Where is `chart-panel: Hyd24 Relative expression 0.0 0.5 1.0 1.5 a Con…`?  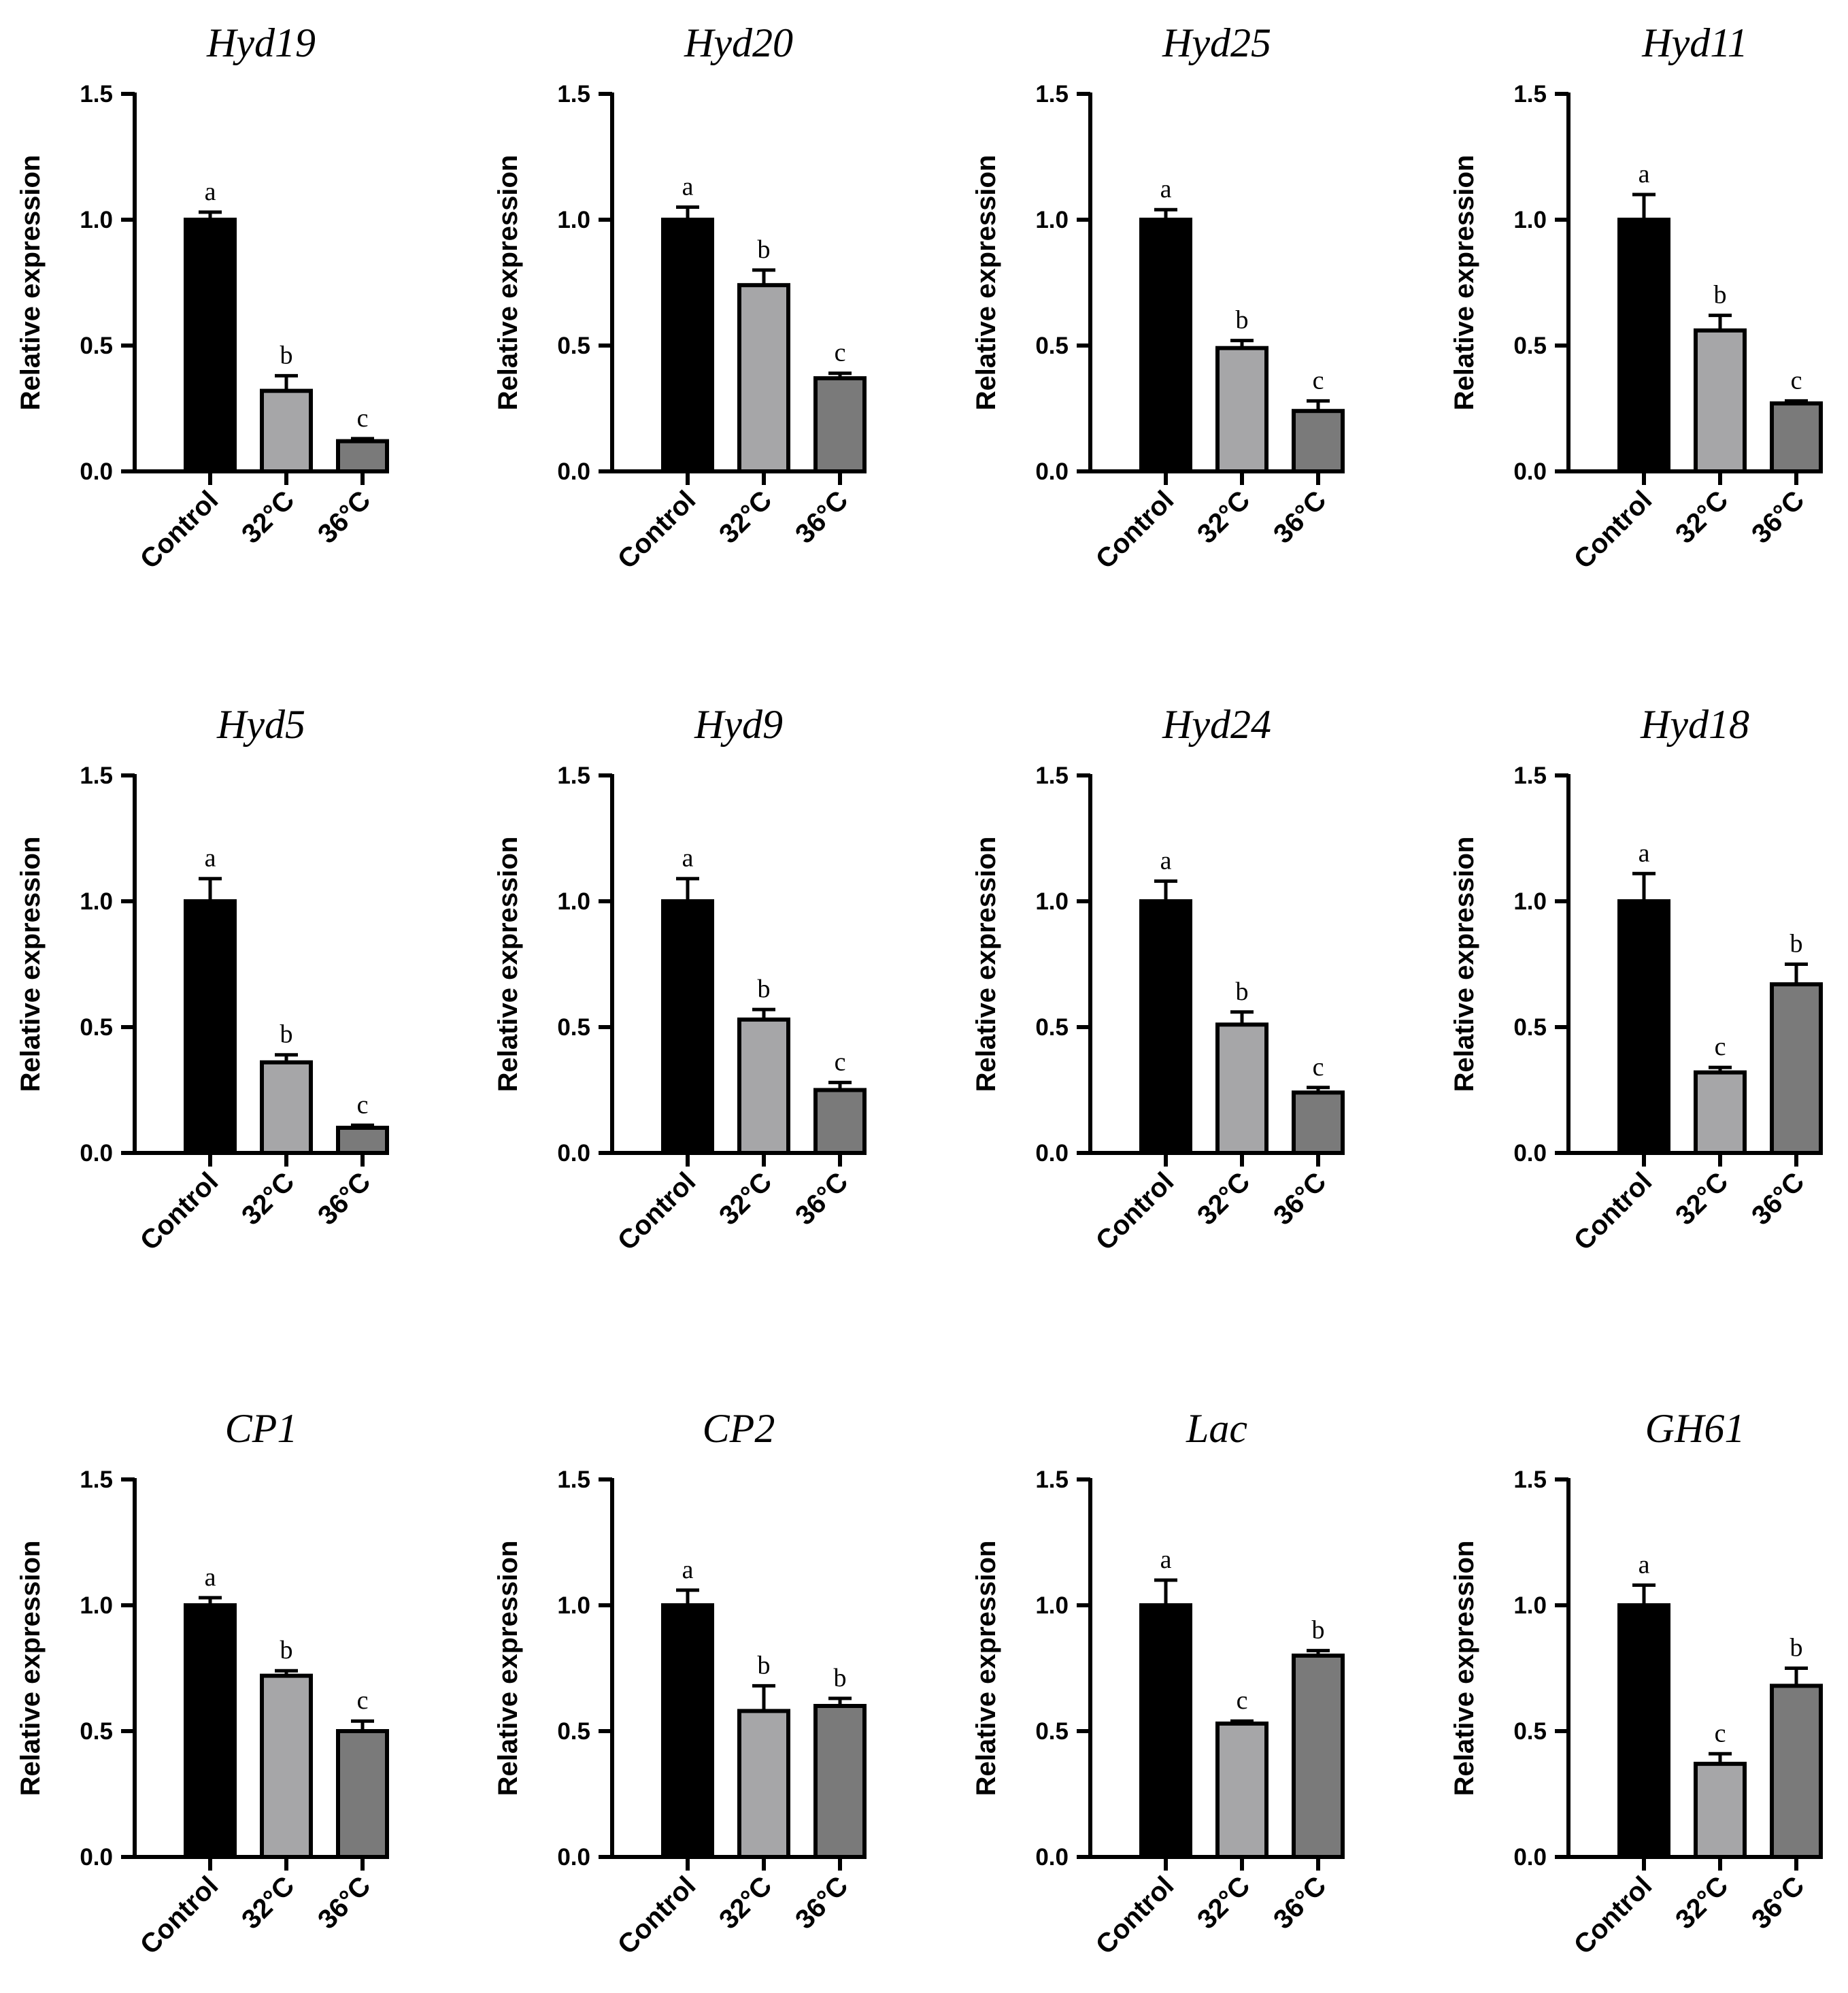 chart-panel: Hyd24 Relative expression 0.0 0.5 1.0 1.5 a Con… is located at coordinates (1158, 979).